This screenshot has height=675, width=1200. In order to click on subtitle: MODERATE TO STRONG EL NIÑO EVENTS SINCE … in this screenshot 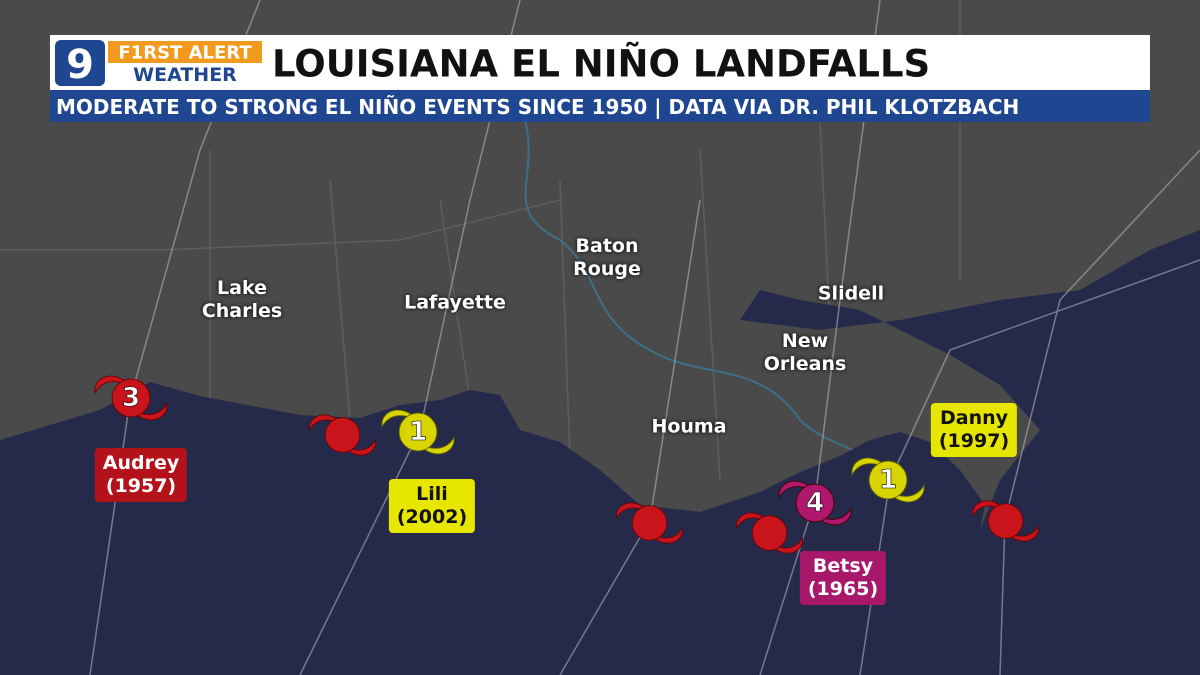, I will do `click(537, 107)`.